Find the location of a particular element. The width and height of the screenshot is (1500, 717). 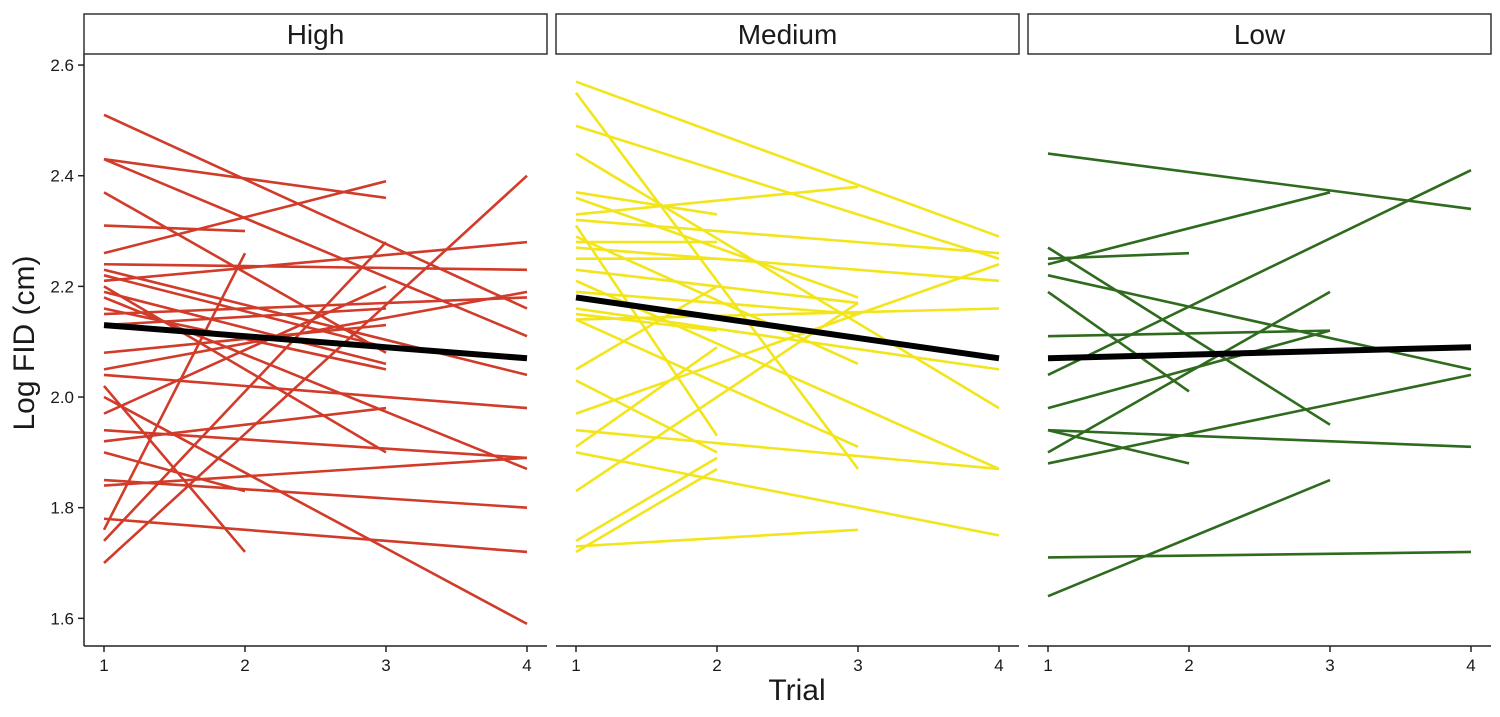

y-tick-label: 2.6 is located at coordinates (62, 65).